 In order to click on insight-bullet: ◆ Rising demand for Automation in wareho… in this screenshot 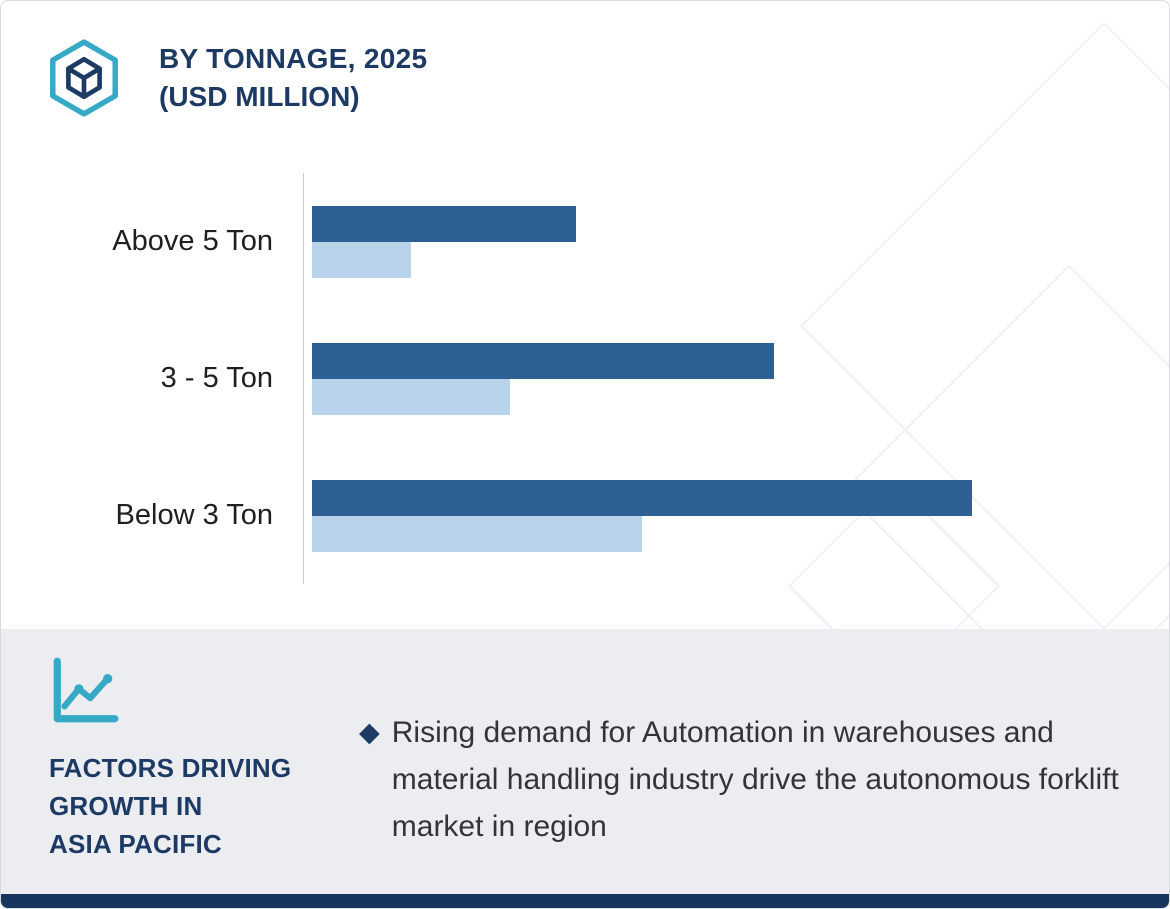, I will do `click(754, 779)`.